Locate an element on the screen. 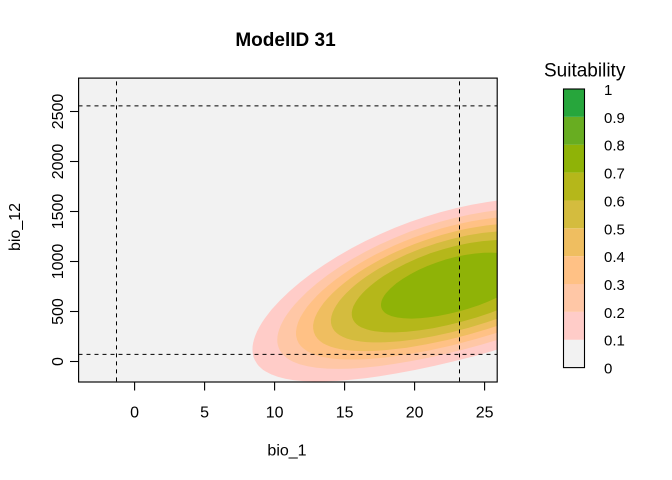 The width and height of the screenshot is (672, 480). svg-text: 0.7 is located at coordinates (614, 174).